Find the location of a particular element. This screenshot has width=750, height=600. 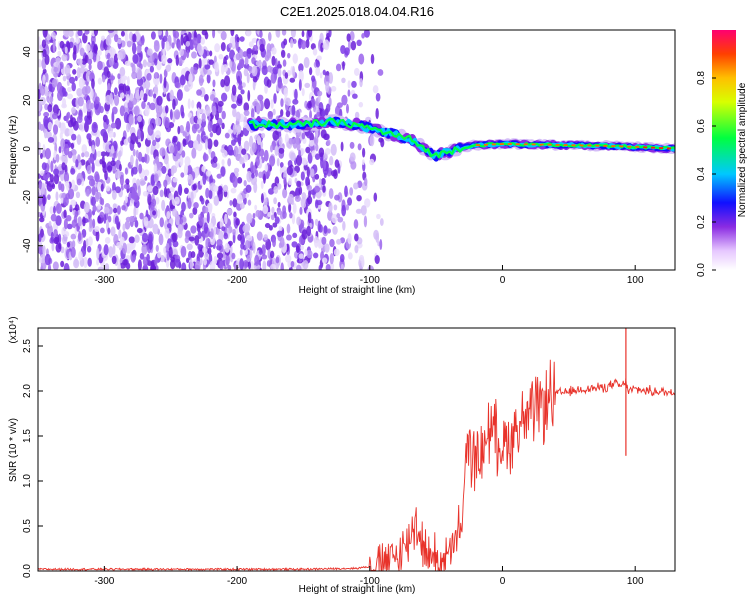

x-tick-label-top: -300 is located at coordinates (104, 280).